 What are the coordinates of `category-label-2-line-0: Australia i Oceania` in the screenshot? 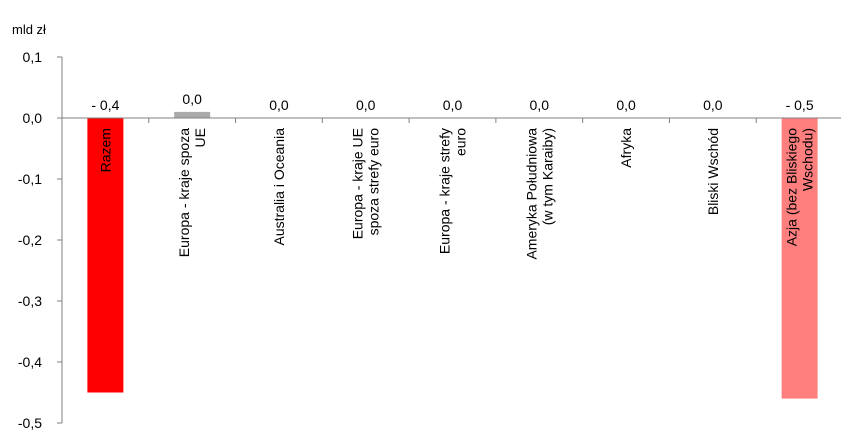 It's located at (279, 187).